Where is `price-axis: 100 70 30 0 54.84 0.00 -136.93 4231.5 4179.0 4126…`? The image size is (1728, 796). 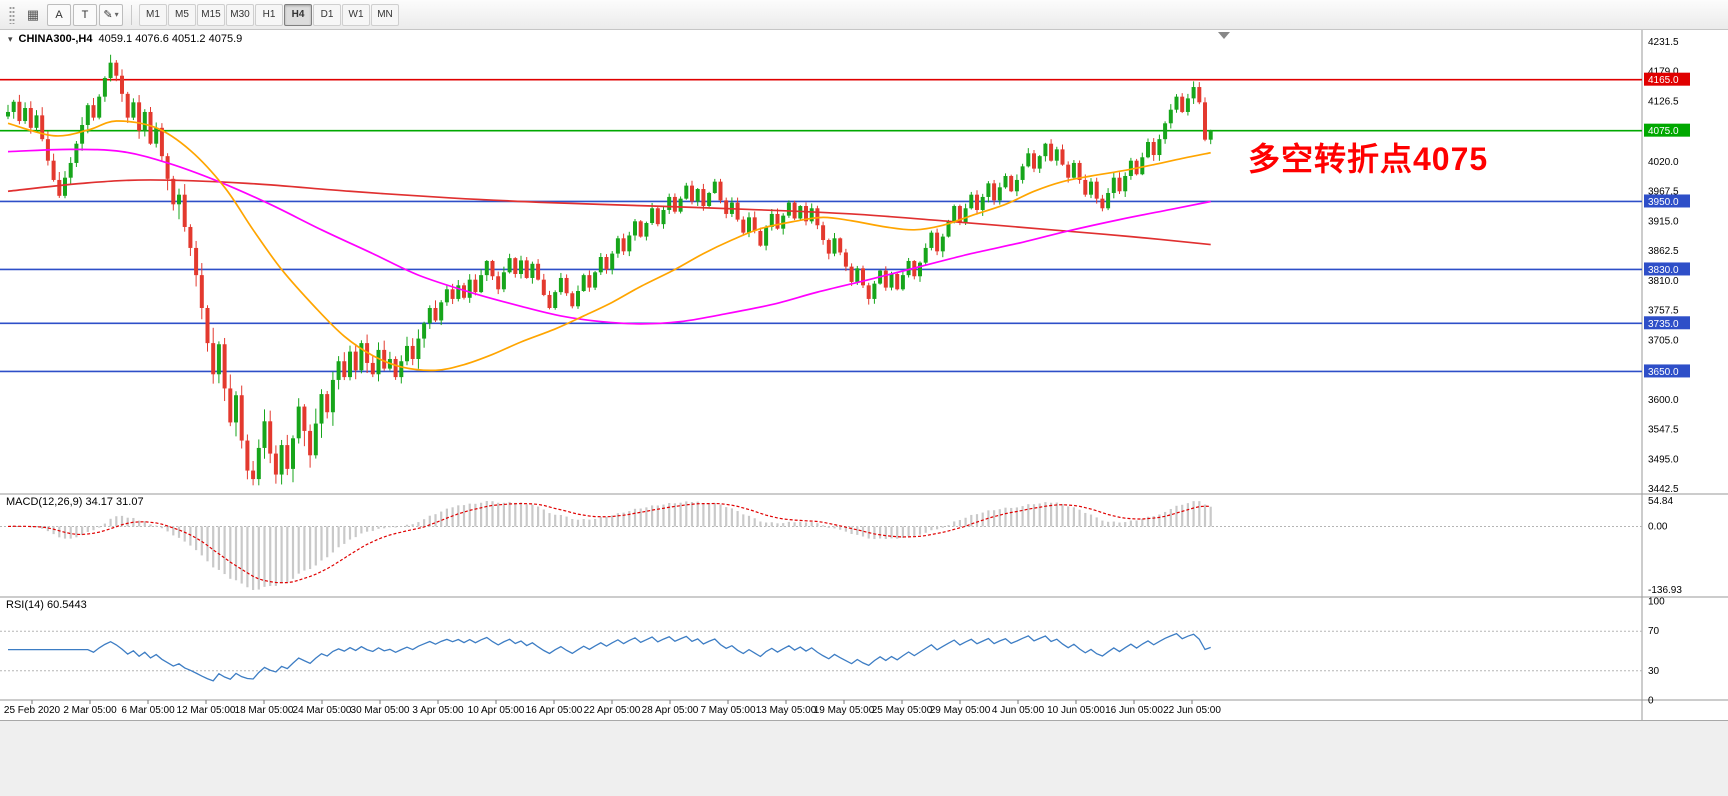 price-axis: 100 70 30 0 54.84 0.00 -136.93 4231.5 4179.0 4126… is located at coordinates (1667, 372).